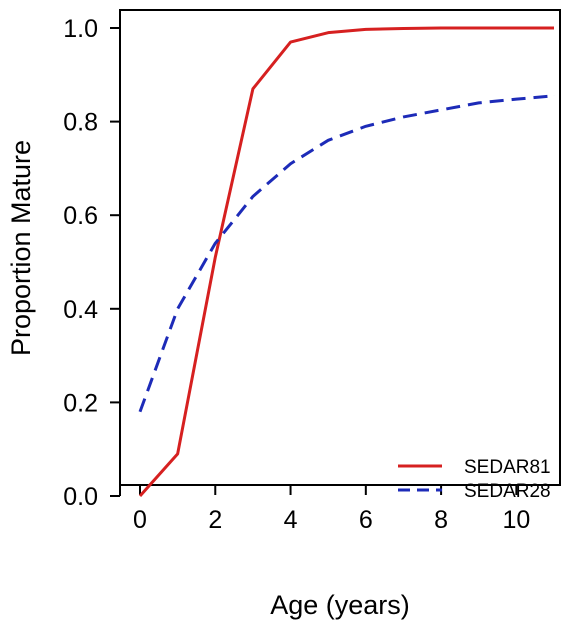 The width and height of the screenshot is (568, 626). What do you see at coordinates (80, 403) in the screenshot?
I see `y-tick-label: 0.2` at bounding box center [80, 403].